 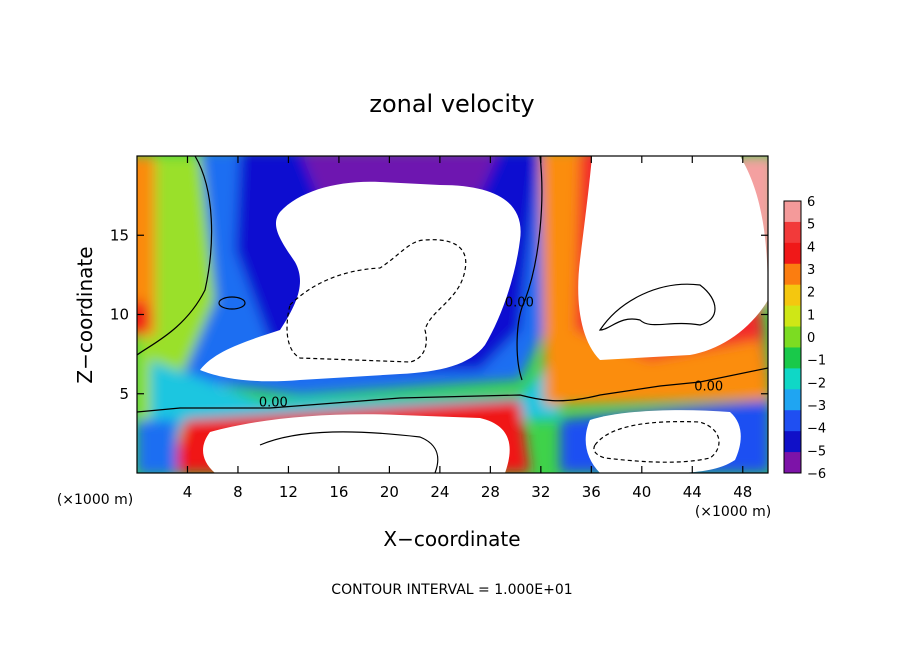 I want to click on x-tick-label: 28, so click(x=490, y=492).